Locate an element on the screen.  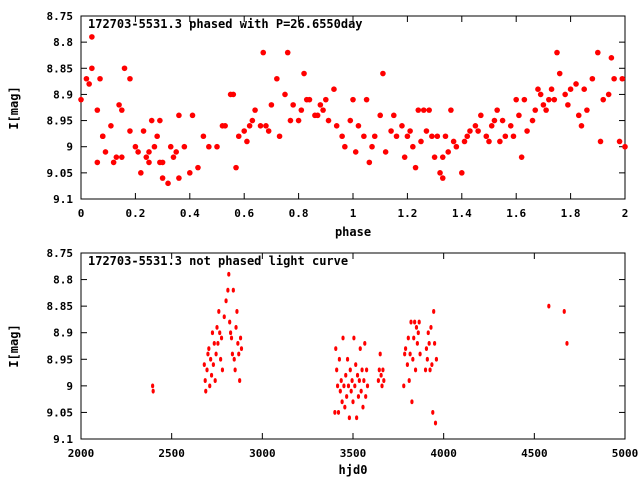
x-tick-label: 1.8 is located at coordinates (571, 213).